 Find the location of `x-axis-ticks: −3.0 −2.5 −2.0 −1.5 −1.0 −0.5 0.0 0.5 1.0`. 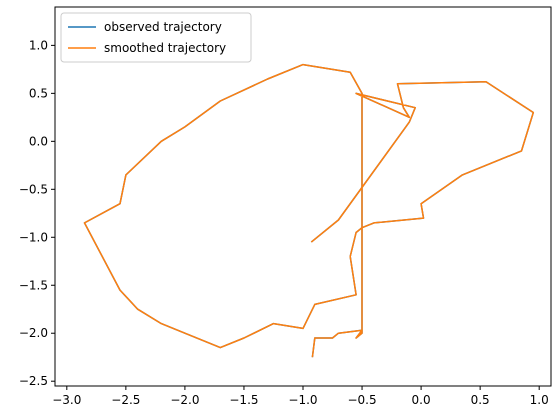

x-axis-ticks: −3.0 −2.5 −2.0 −1.5 −1.0 −0.5 0.0 0.5 1.0 is located at coordinates (300, 396).